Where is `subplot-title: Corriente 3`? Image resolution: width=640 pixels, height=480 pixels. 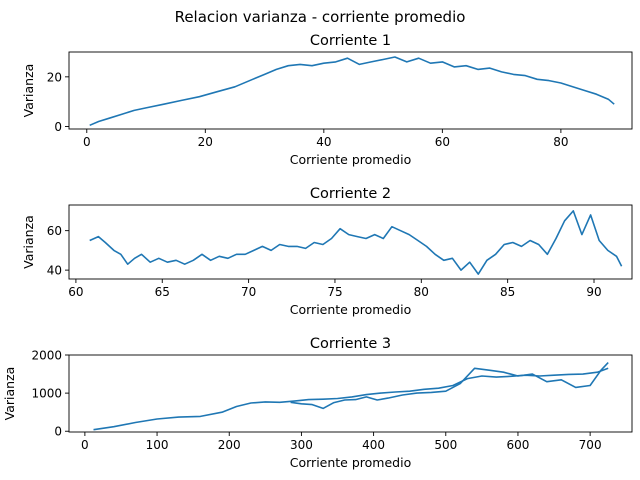 subplot-title: Corriente 3 is located at coordinates (350, 344).